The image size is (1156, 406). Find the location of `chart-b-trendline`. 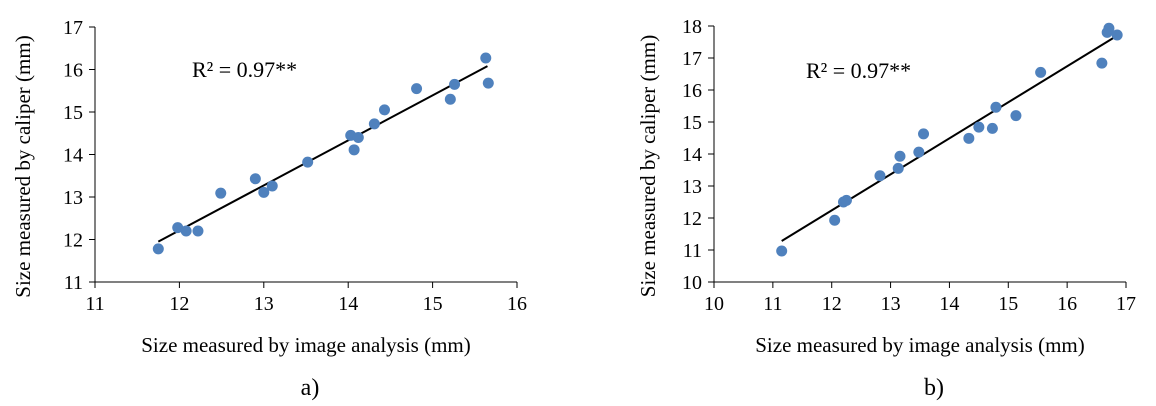

chart-b-trendline is located at coordinates (949, 138).